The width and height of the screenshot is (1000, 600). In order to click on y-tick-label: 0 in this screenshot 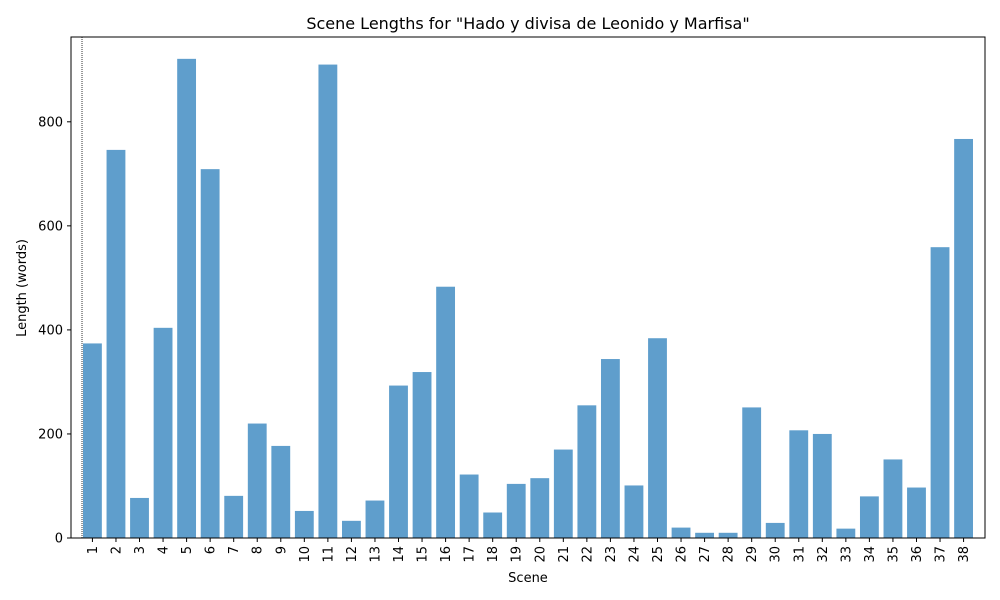, I will do `click(59, 539)`.